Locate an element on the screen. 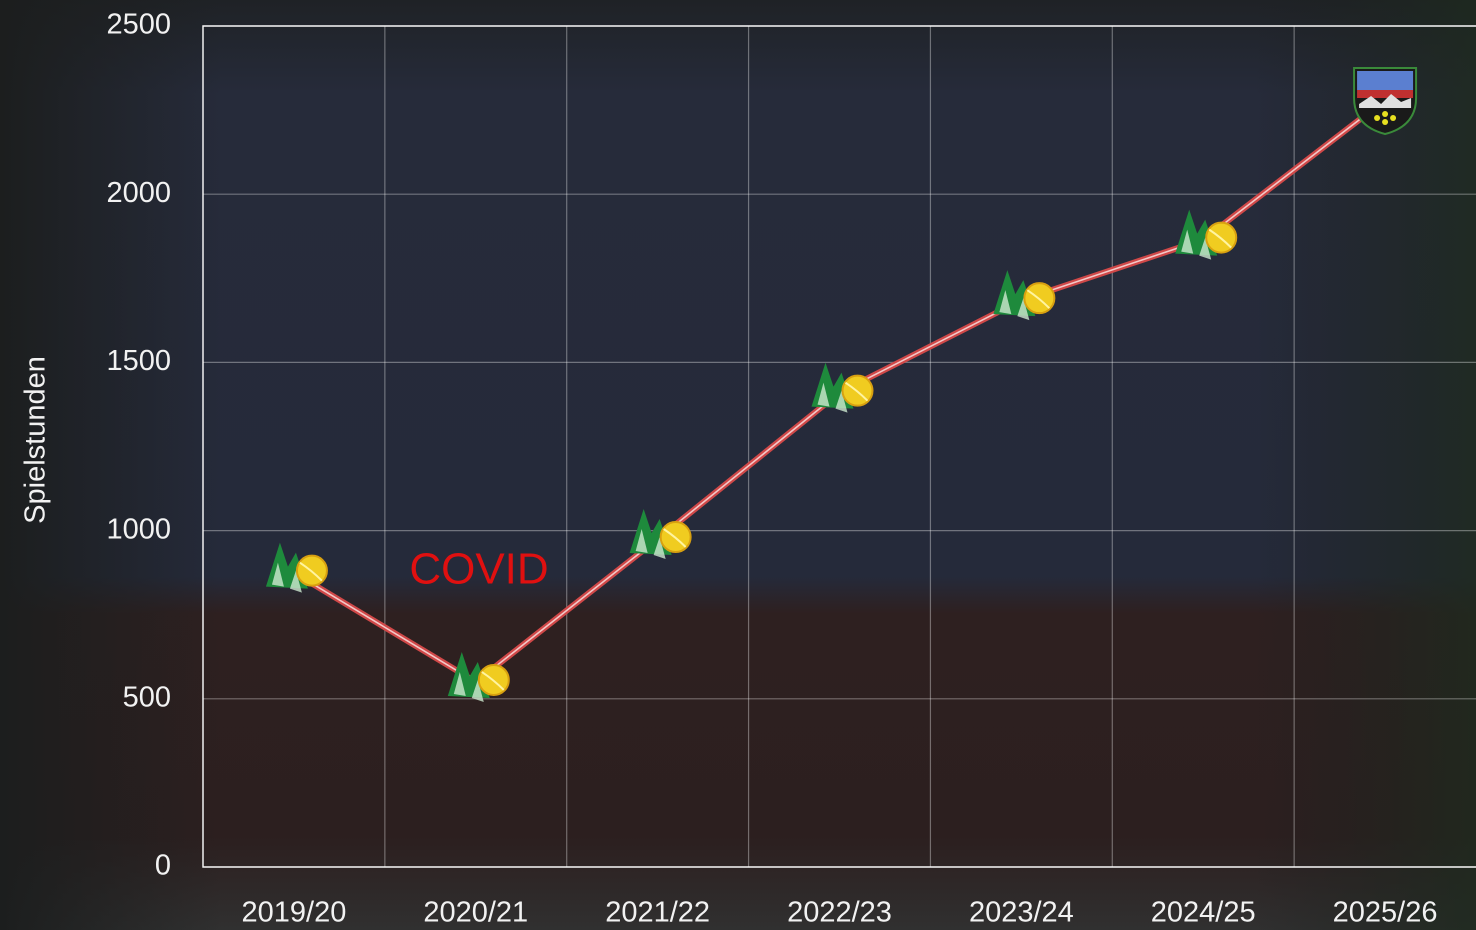 This screenshot has height=930, width=1476. x-tick-label: 2025/26 is located at coordinates (1385, 913).